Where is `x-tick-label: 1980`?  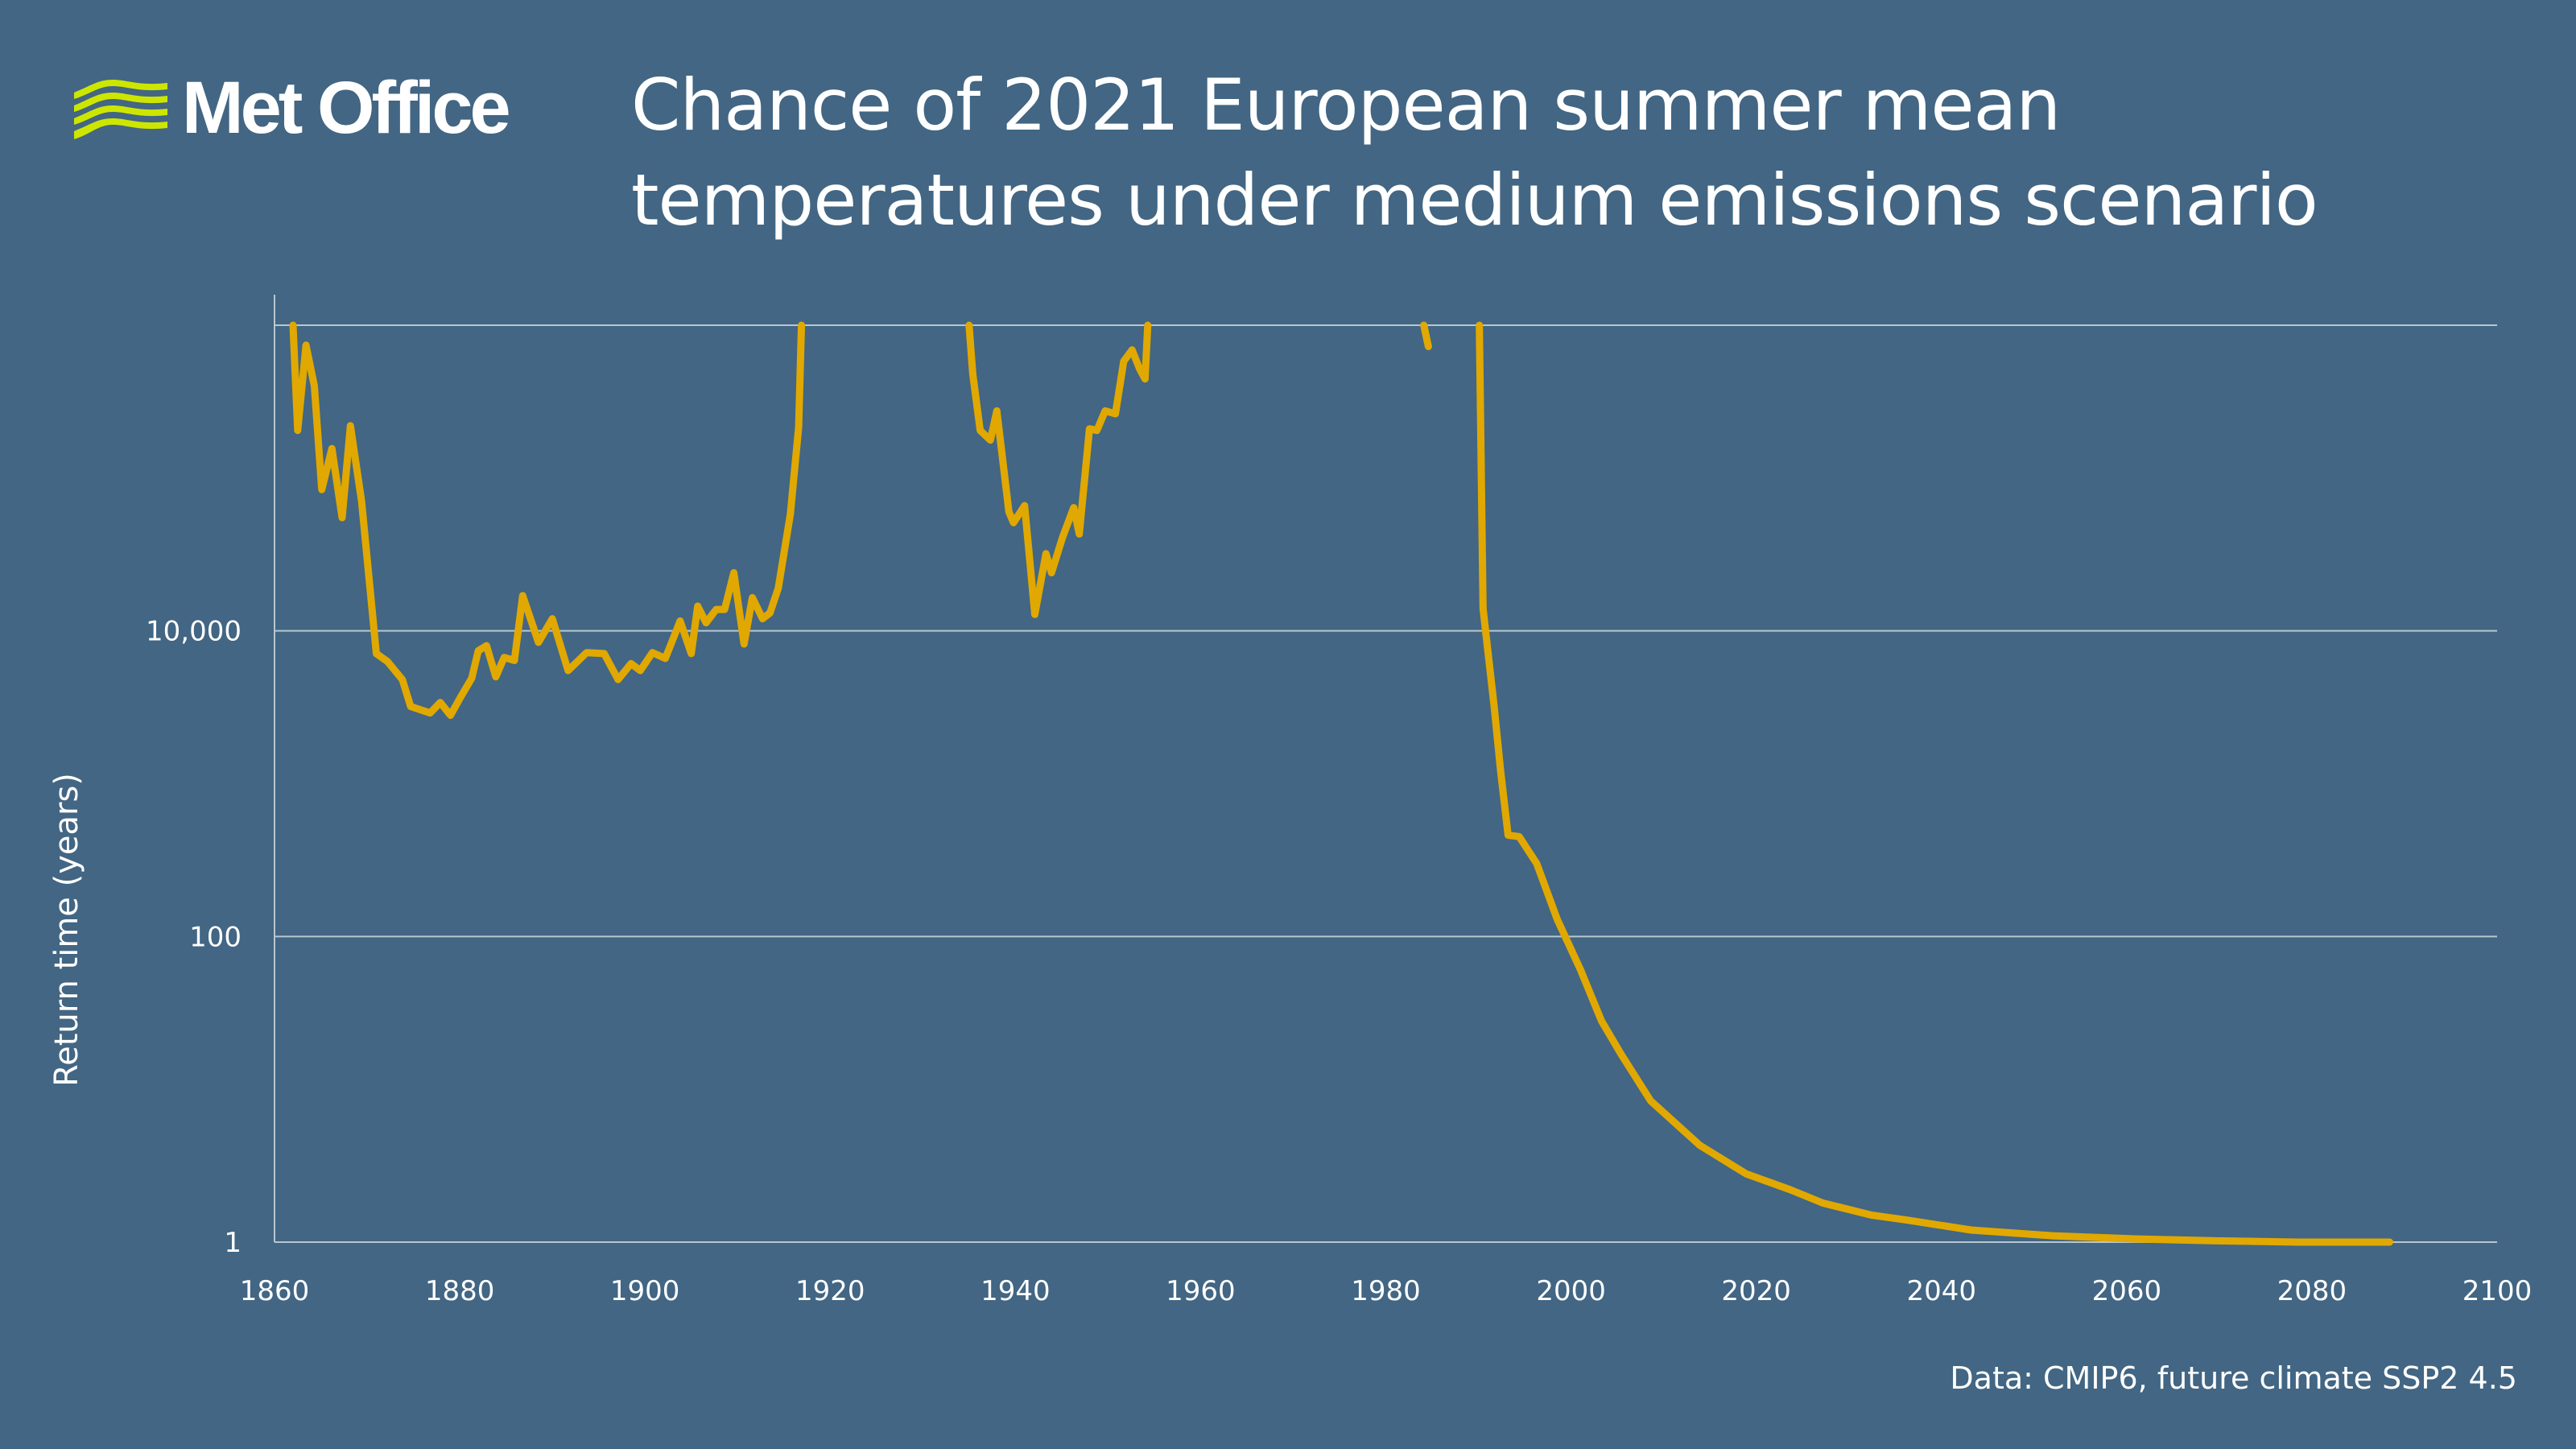
x-tick-label: 1980 is located at coordinates (1386, 1291).